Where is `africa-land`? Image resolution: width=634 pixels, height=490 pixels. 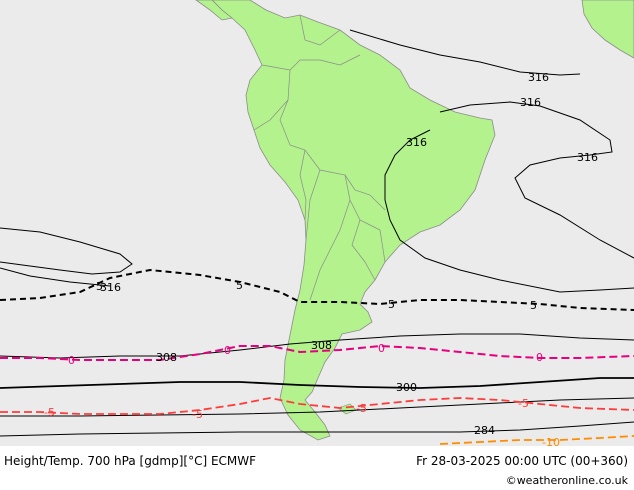
africa-land is located at coordinates (607, 29).